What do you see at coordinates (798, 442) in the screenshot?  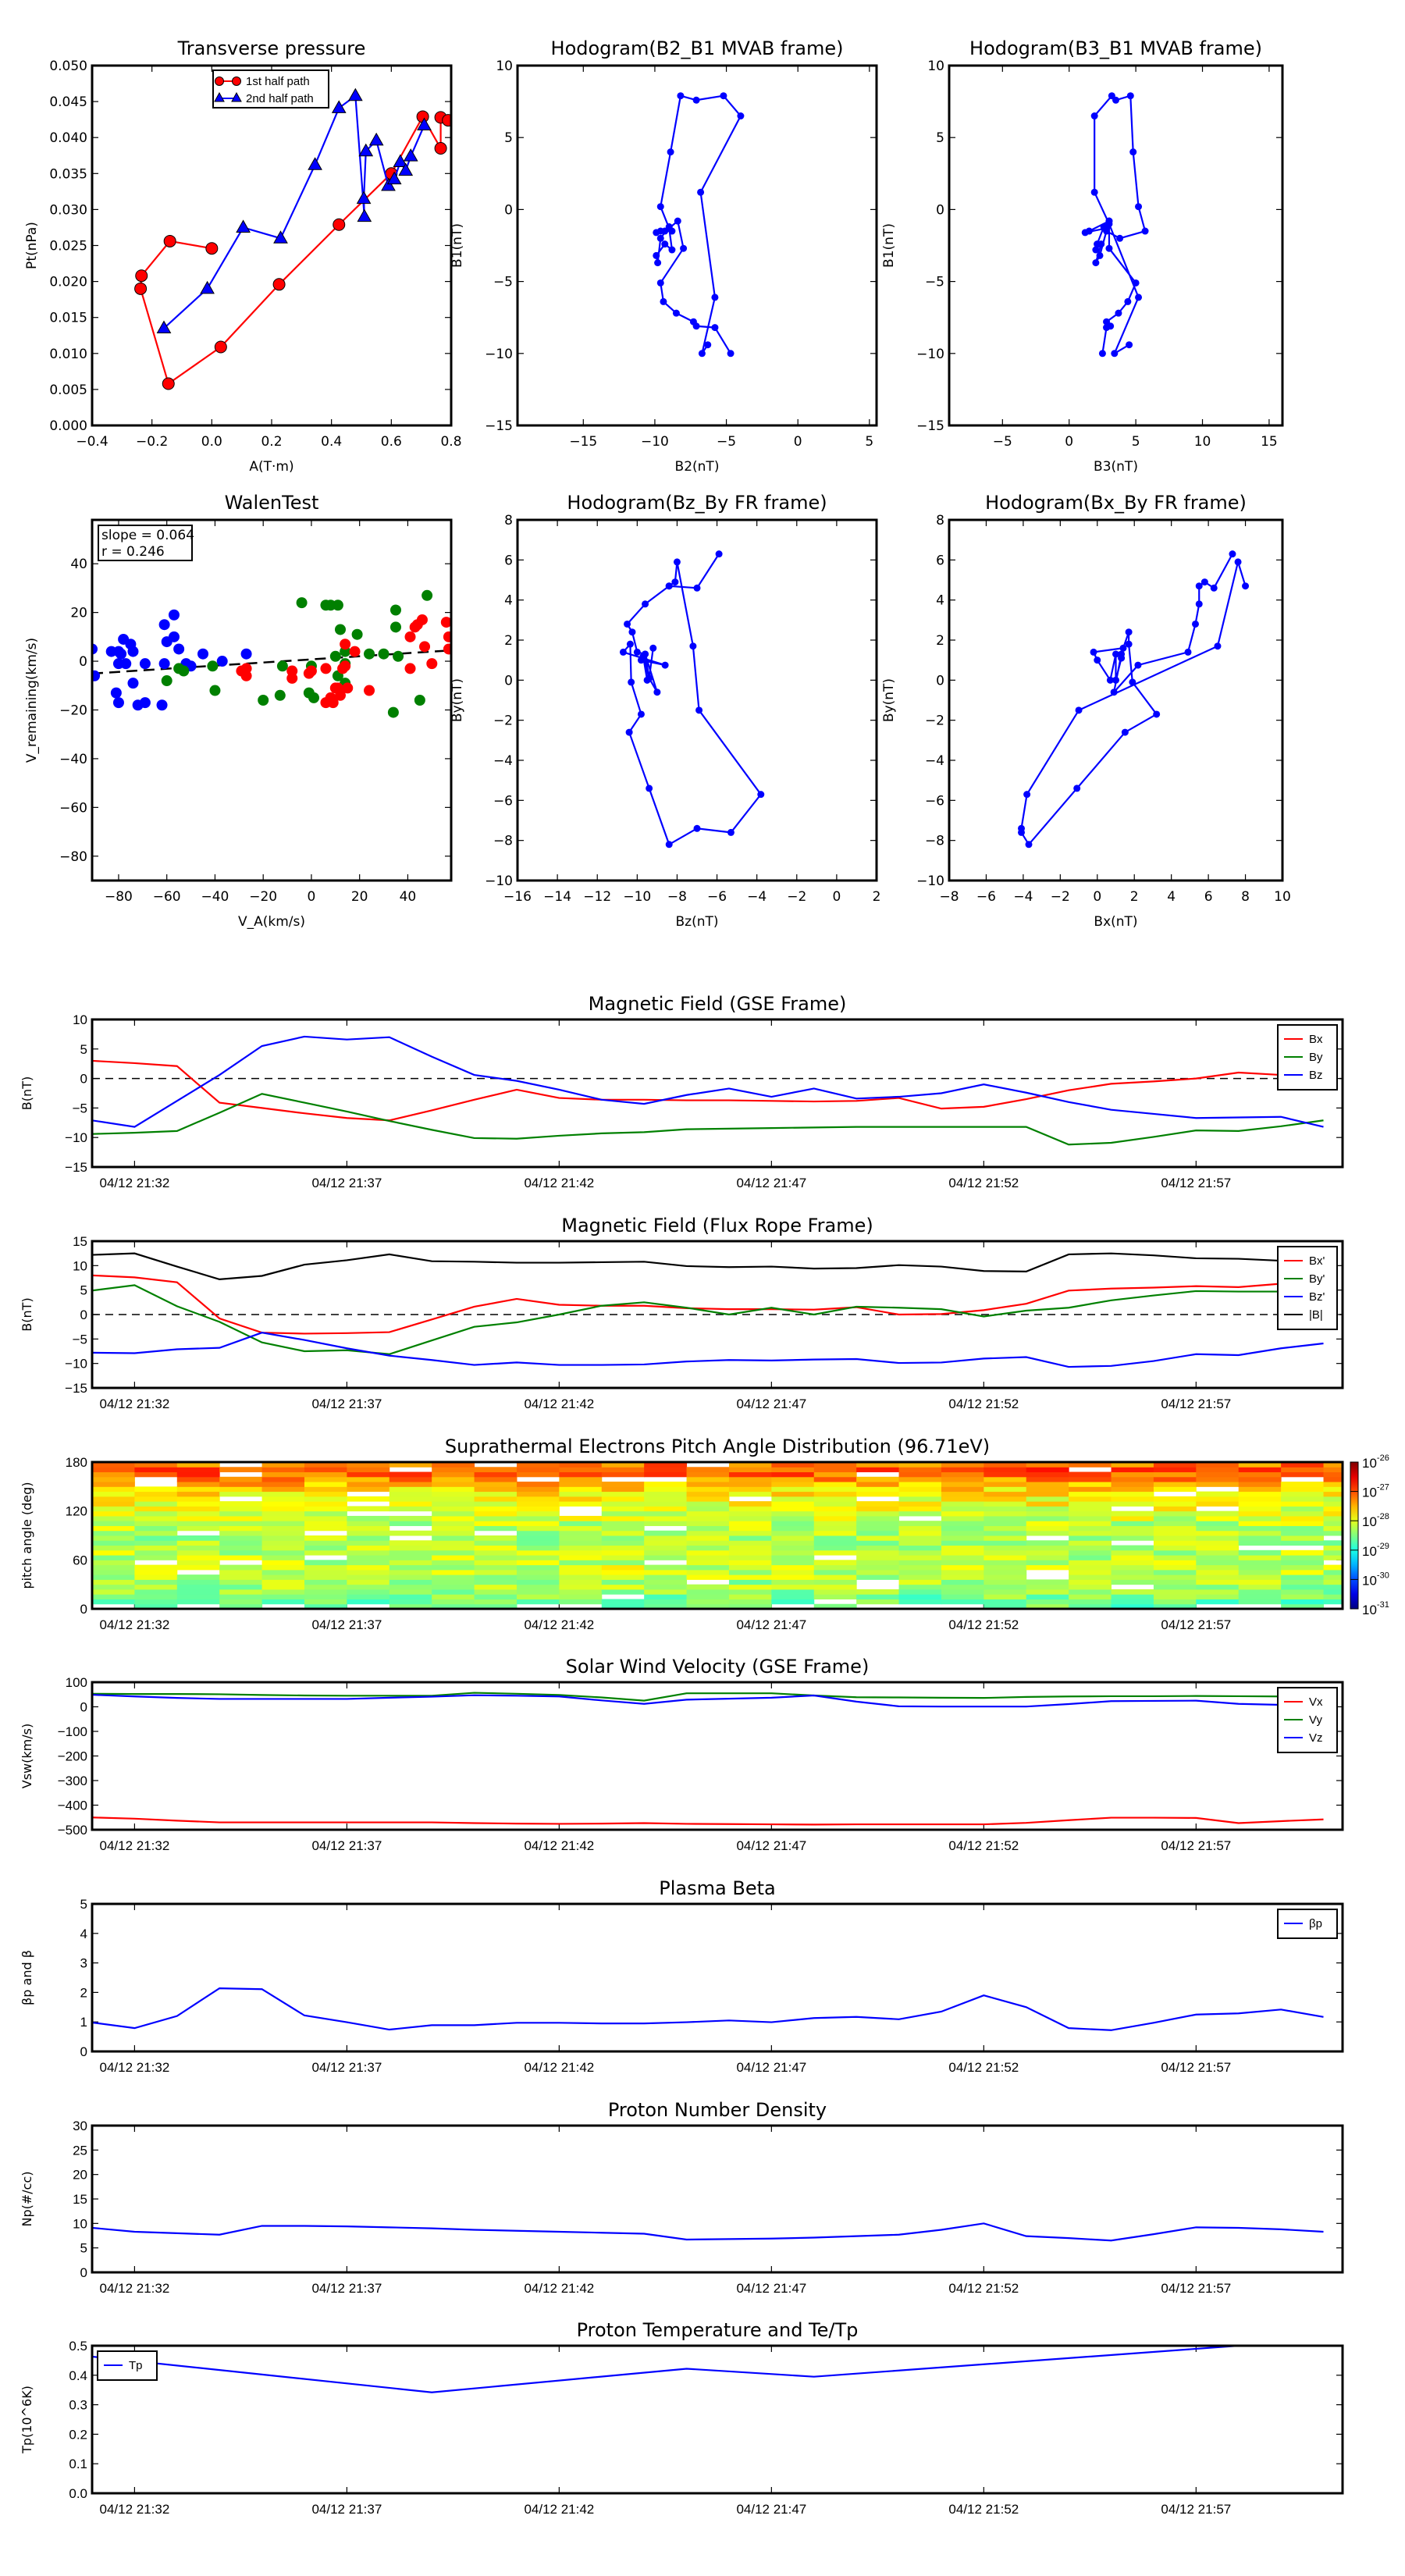 I see `x-tick-label: 0` at bounding box center [798, 442].